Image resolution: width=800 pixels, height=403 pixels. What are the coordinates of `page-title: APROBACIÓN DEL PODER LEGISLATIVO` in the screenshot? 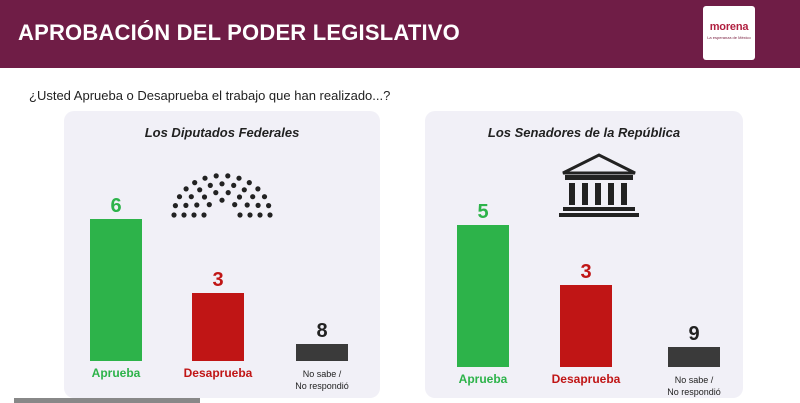 It's located at (239, 32).